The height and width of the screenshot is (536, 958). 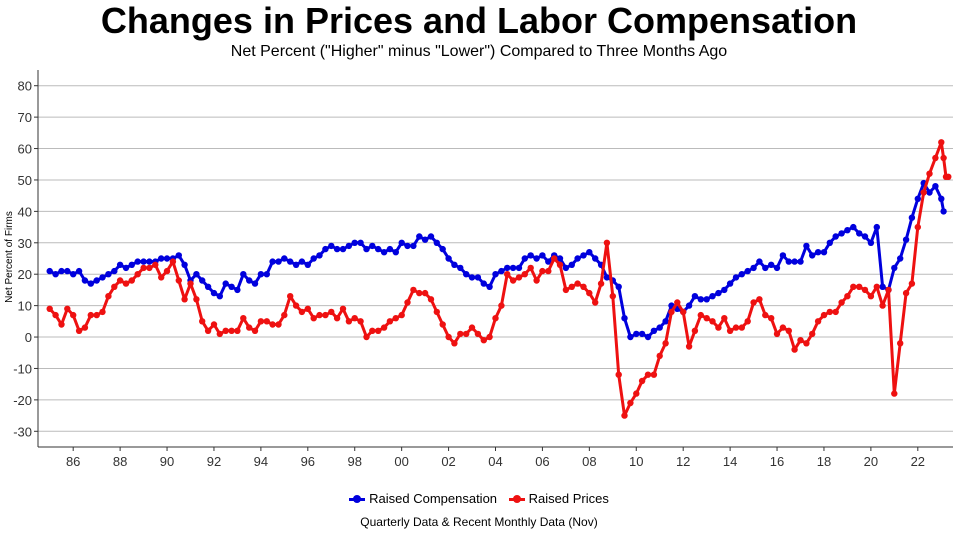 I want to click on y-tick-label: 0, so click(x=28, y=337).